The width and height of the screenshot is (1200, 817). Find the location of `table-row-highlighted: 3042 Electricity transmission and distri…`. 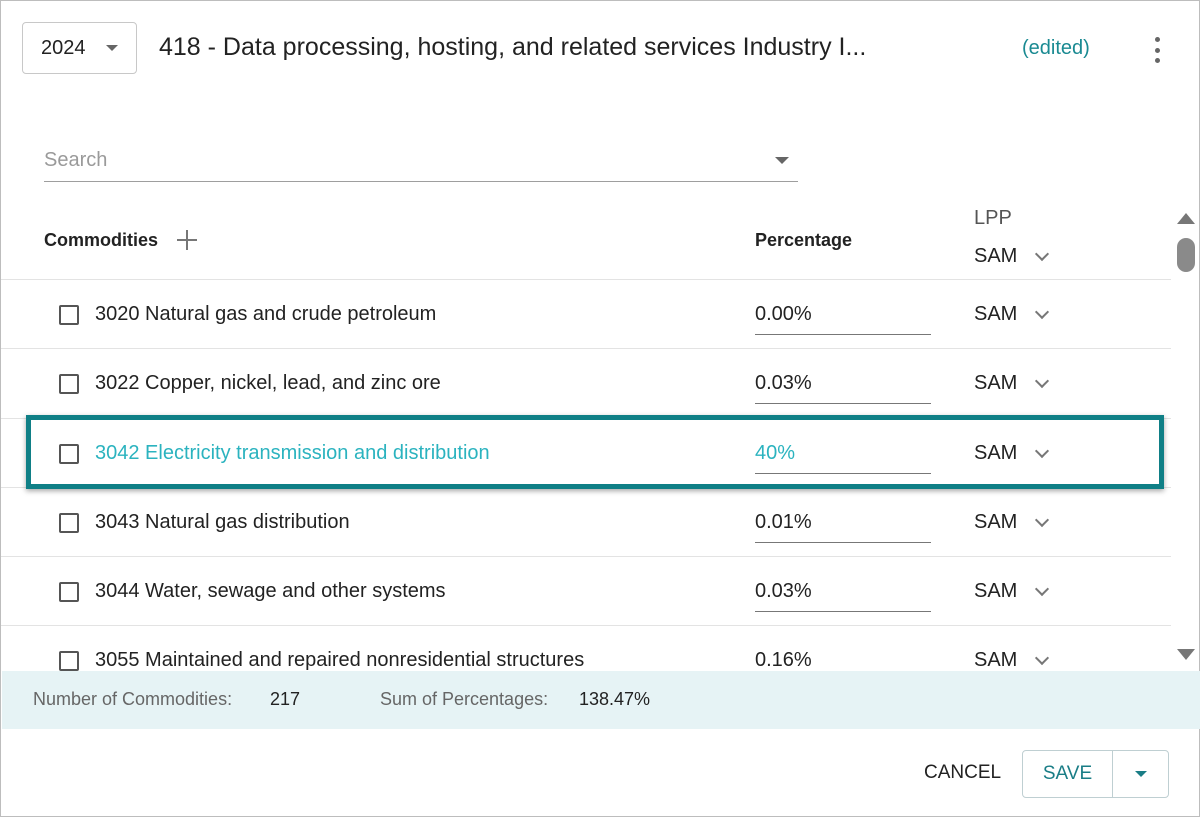

table-row-highlighted: 3042 Electricity transmission and distri… is located at coordinates (586, 452).